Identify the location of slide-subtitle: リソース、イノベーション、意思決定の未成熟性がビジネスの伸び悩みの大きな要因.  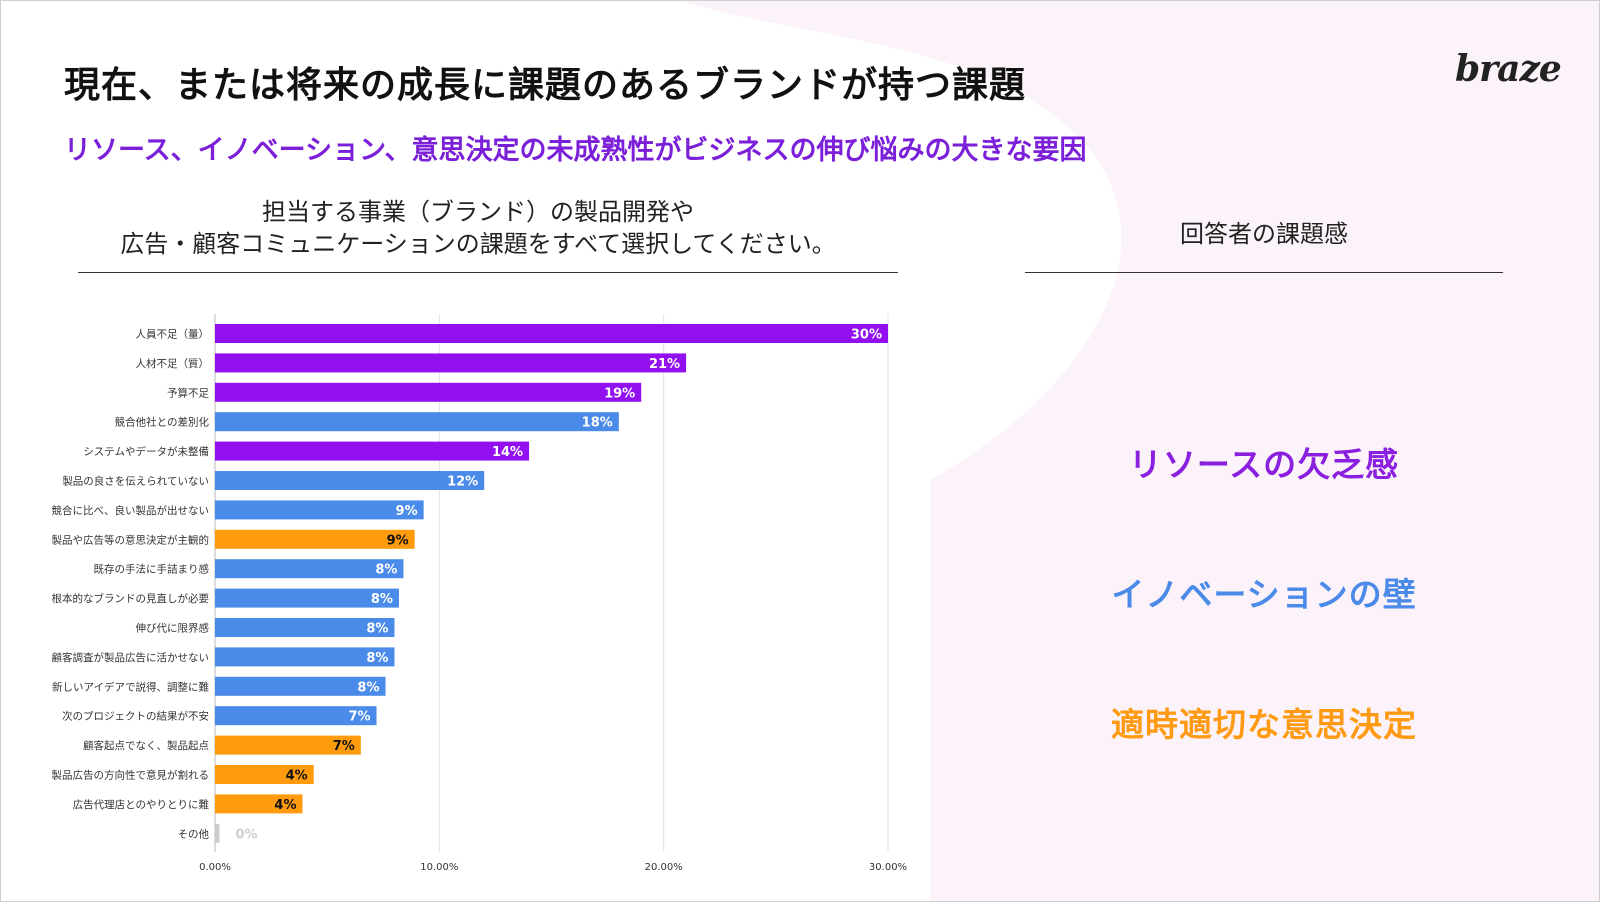
(575, 150).